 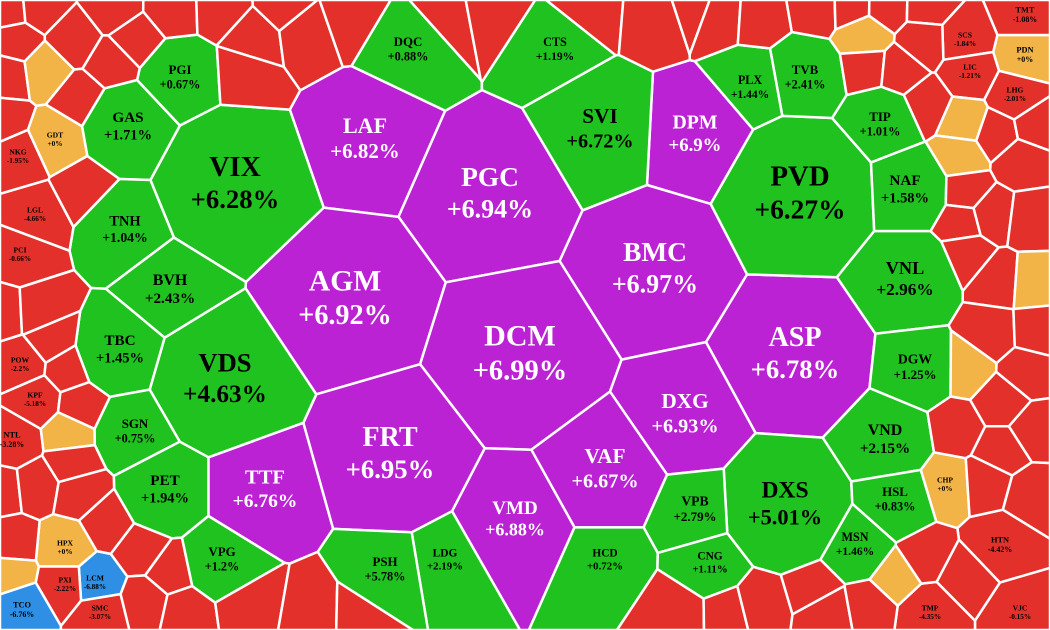 I want to click on change: +6.67%, so click(x=604, y=481).